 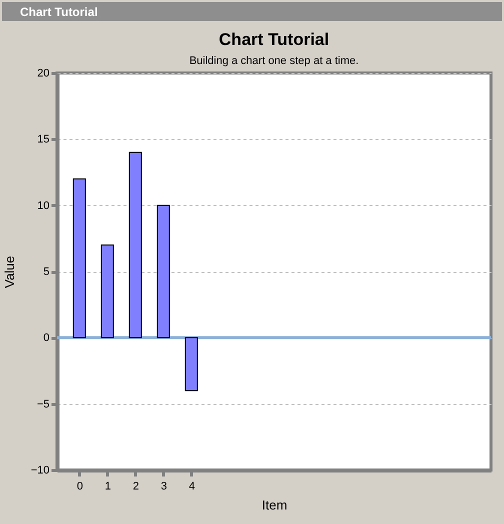 What do you see at coordinates (43, 74) in the screenshot?
I see `y-tick-label: 20` at bounding box center [43, 74].